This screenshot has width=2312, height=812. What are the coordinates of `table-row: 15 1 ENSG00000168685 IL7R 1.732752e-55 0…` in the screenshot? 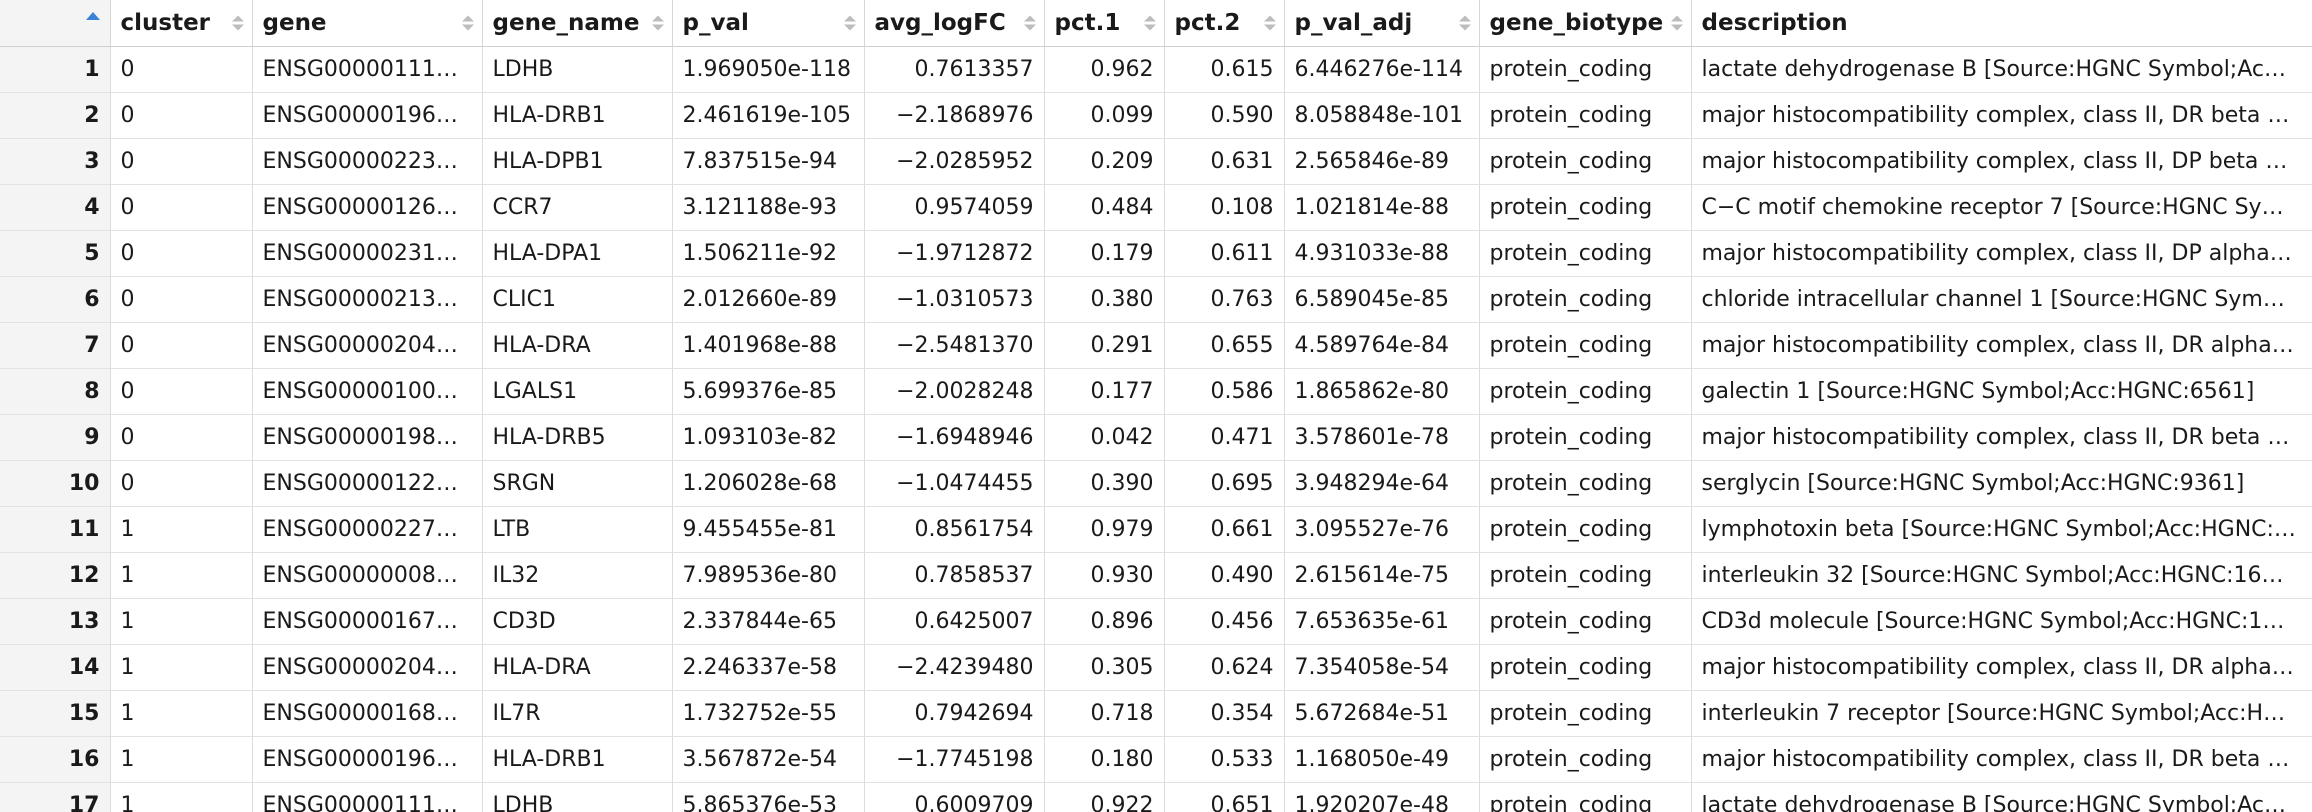 It's located at (1156, 713).